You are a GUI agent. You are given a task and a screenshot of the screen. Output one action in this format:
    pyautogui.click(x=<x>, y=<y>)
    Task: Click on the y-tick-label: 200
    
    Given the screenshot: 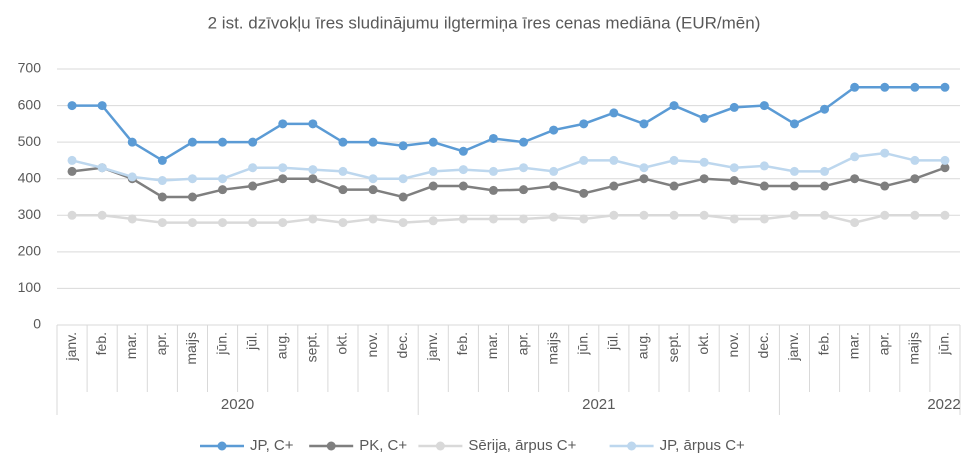 What is the action you would take?
    pyautogui.click(x=30, y=251)
    